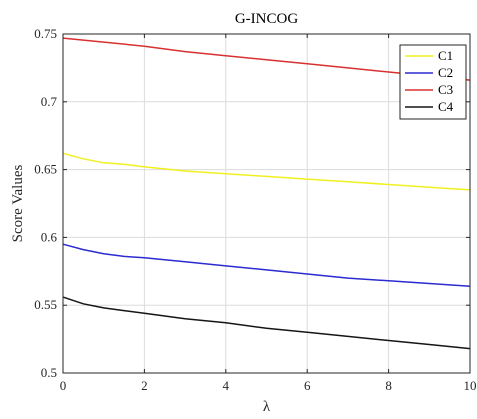  What do you see at coordinates (267, 407) in the screenshot?
I see `x-axis-title: λ` at bounding box center [267, 407].